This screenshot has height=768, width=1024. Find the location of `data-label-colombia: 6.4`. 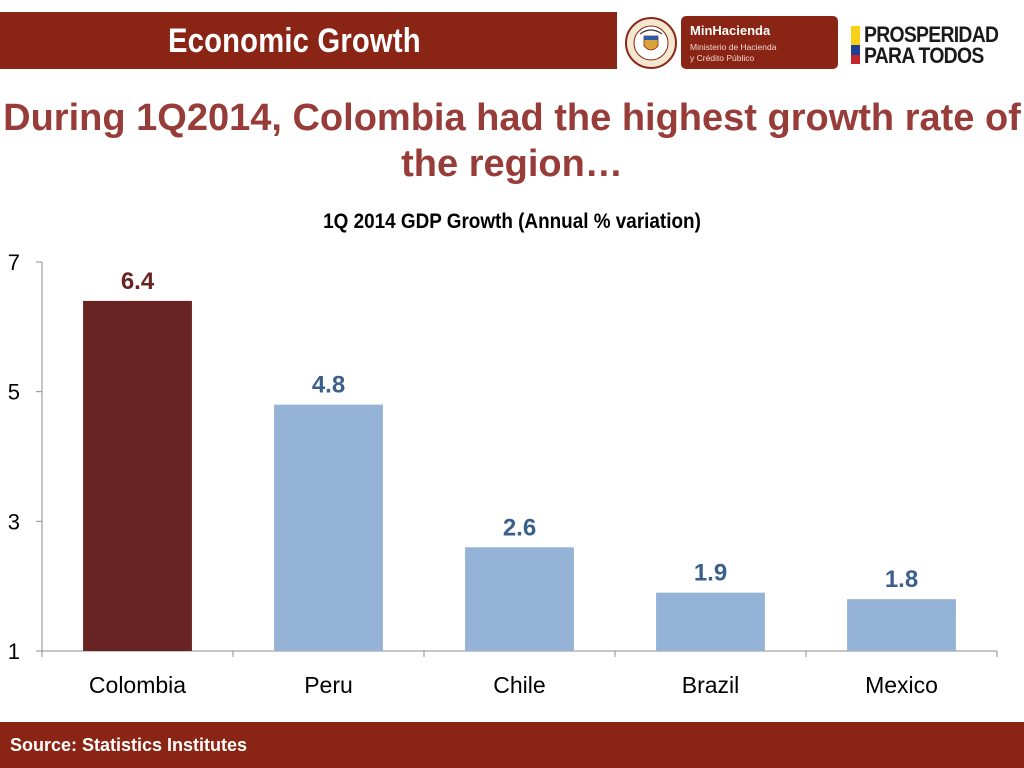

data-label-colombia: 6.4 is located at coordinates (138, 281).